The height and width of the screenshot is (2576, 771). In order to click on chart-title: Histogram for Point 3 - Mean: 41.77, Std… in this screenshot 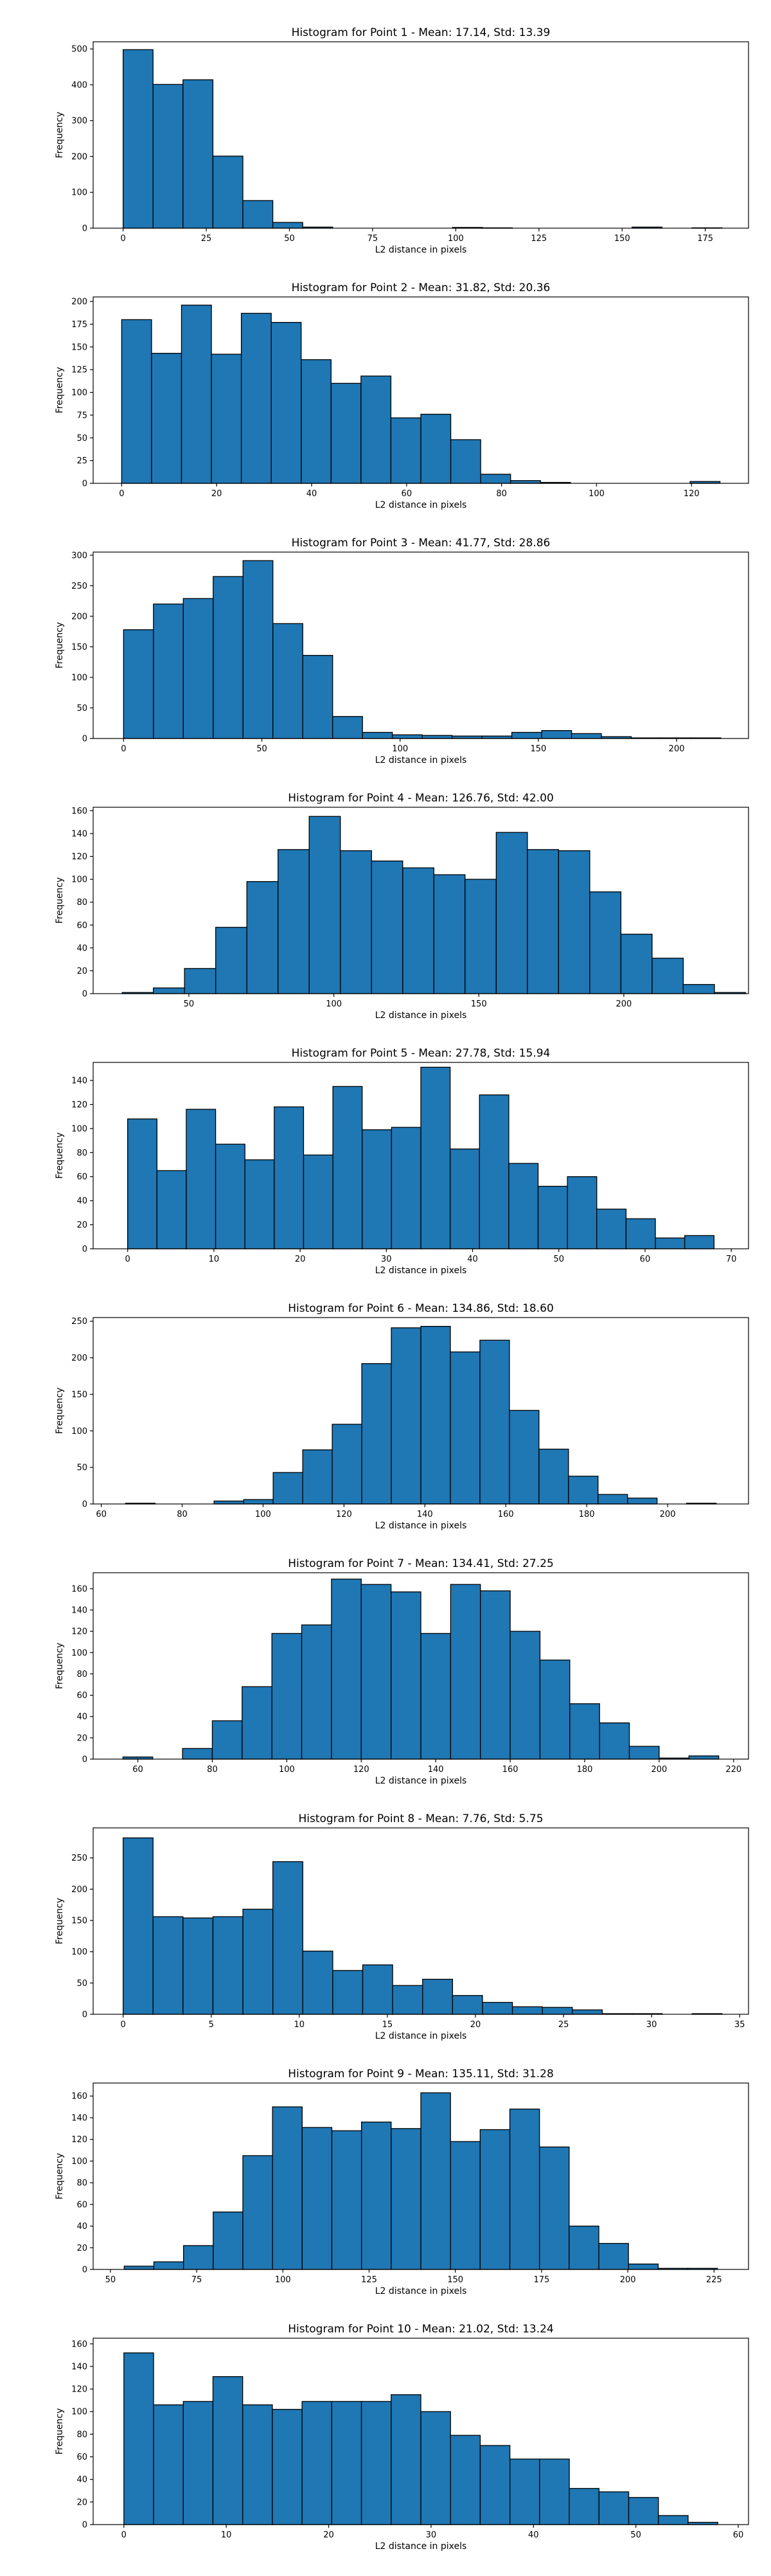, I will do `click(421, 543)`.